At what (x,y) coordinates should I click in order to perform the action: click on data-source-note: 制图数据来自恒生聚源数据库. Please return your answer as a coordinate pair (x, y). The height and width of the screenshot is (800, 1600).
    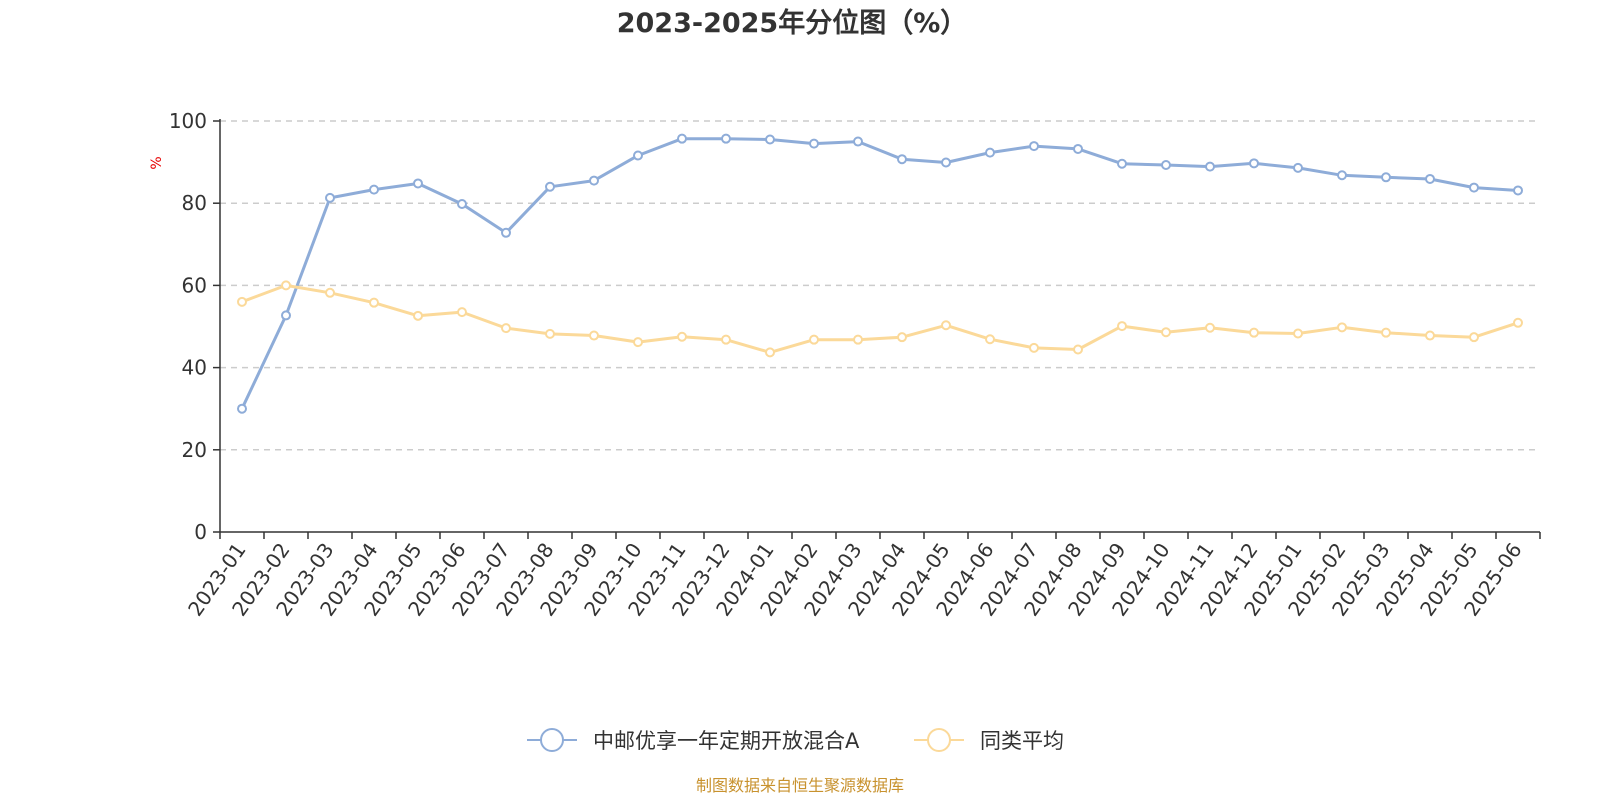
    Looking at the image, I should click on (800, 785).